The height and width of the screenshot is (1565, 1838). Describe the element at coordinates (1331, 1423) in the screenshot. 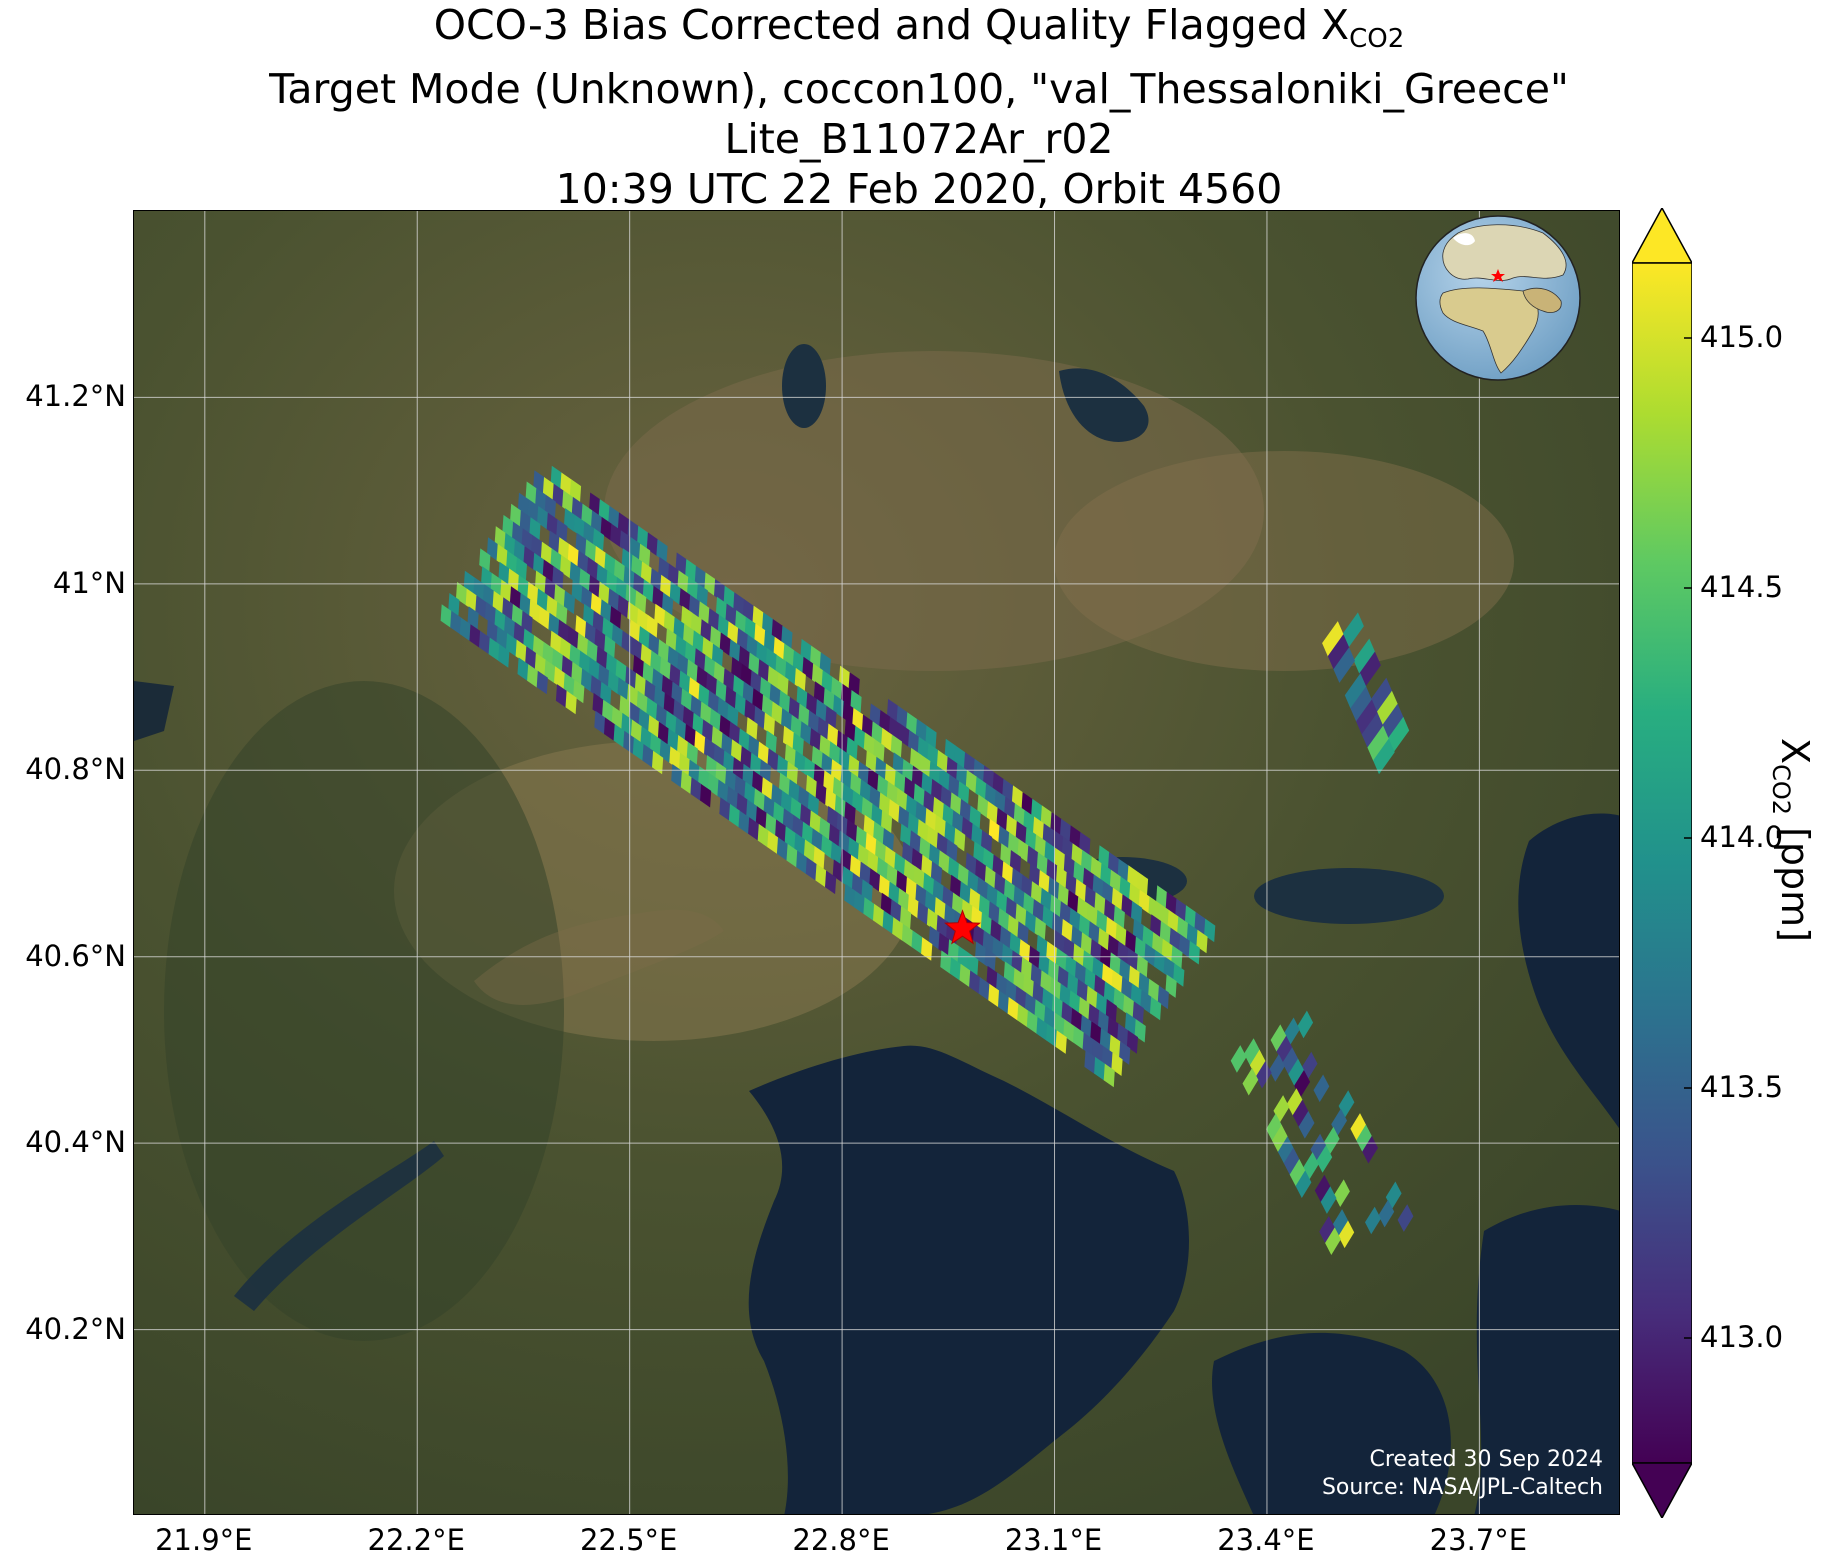

I see `toroneos-gulf` at that location.